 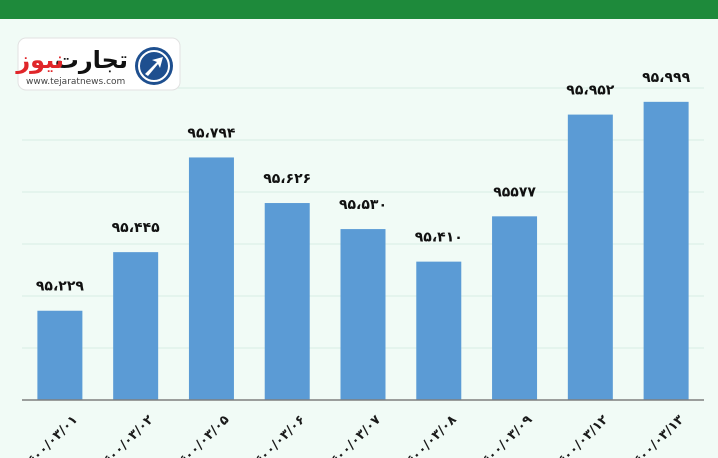 I want to click on logo-name-part1: تجارت, so click(x=91, y=60).